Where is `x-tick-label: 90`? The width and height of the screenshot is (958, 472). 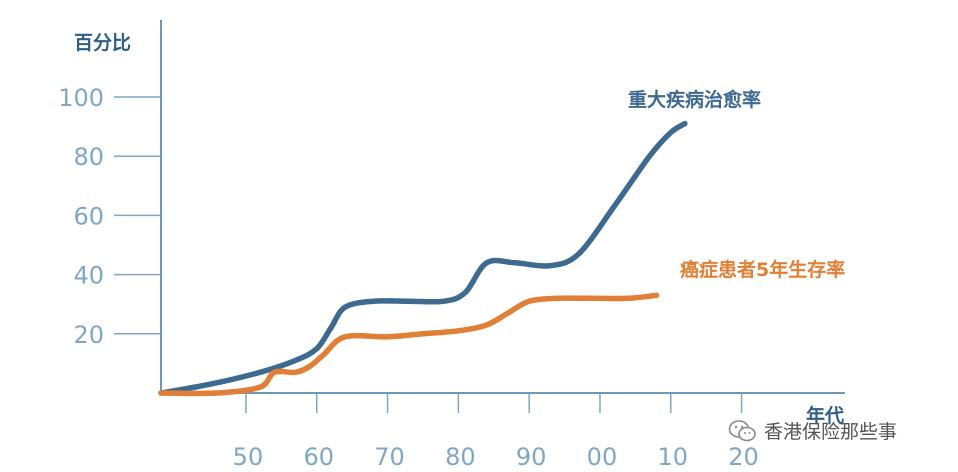
x-tick-label: 90 is located at coordinates (531, 457).